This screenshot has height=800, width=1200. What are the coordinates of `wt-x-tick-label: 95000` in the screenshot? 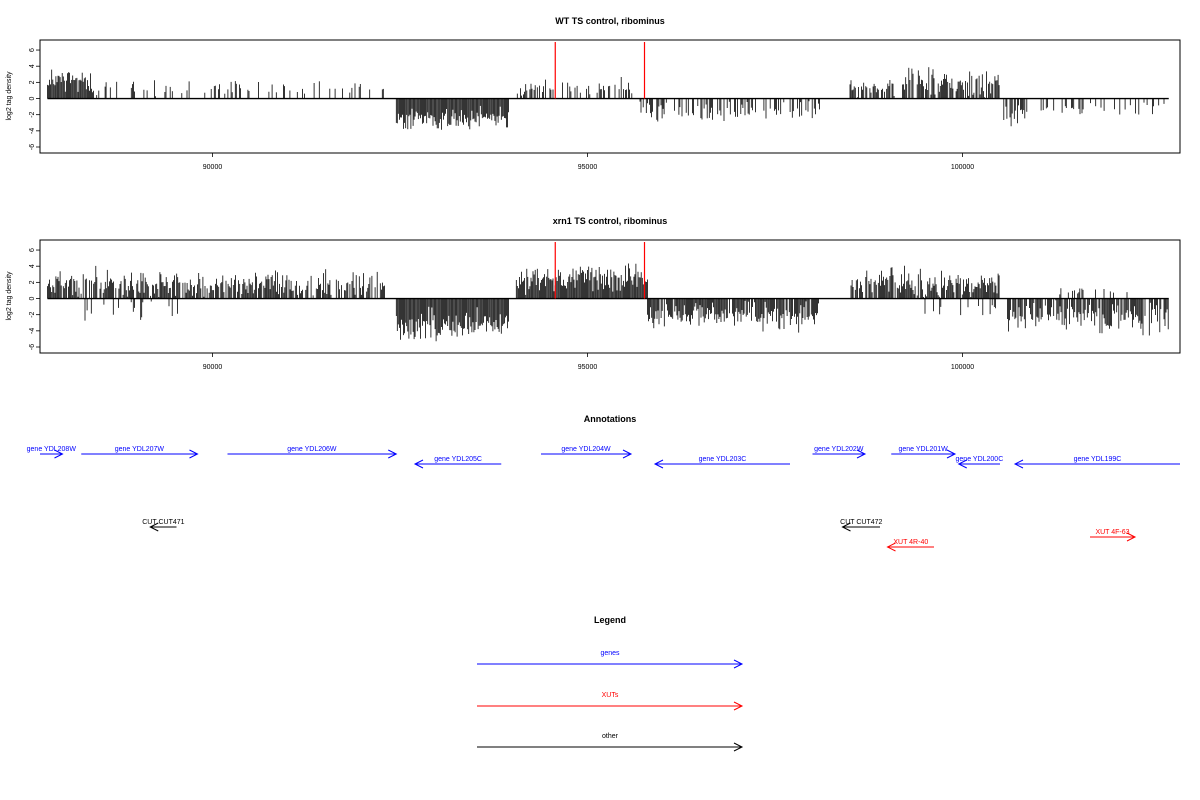 It's located at (588, 167).